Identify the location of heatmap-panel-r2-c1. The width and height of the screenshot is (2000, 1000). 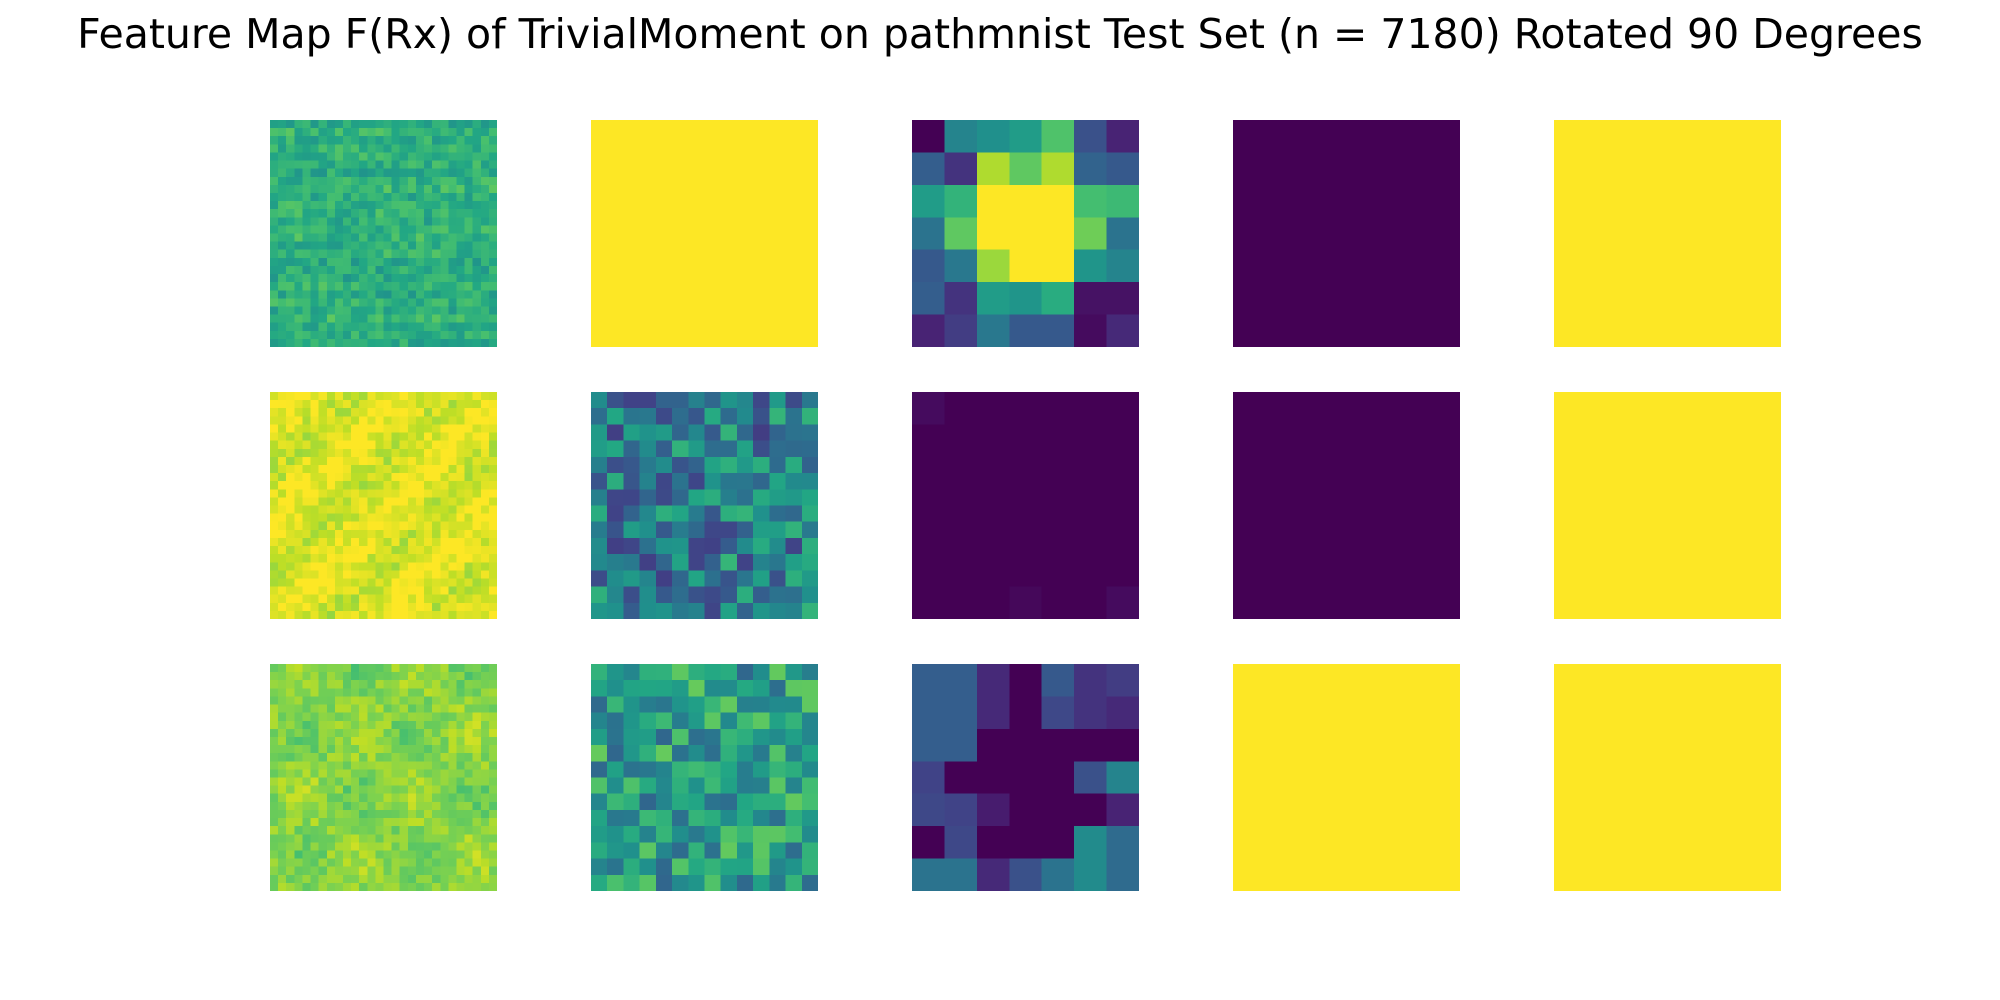
(704, 777).